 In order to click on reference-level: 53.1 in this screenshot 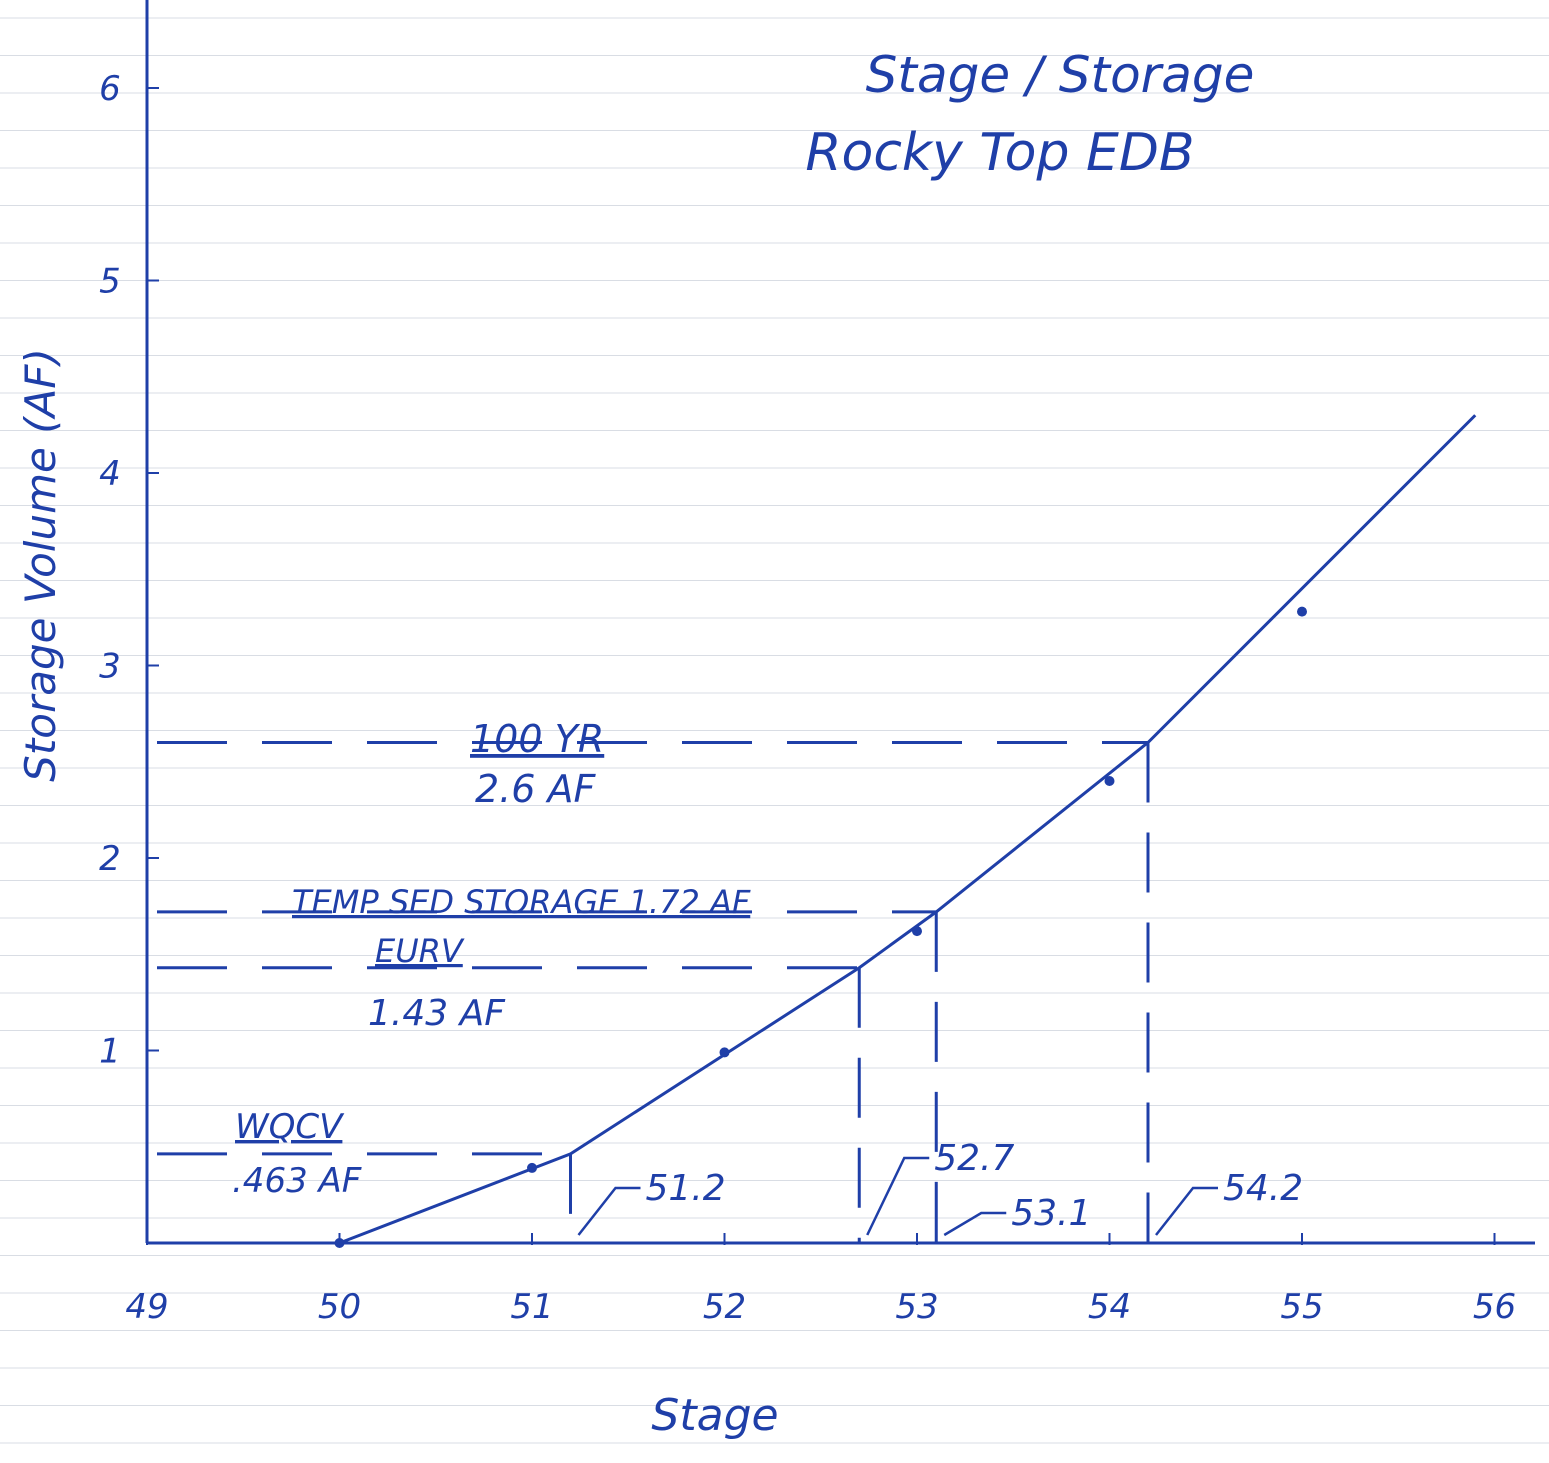, I will do `click(624, 1076)`.